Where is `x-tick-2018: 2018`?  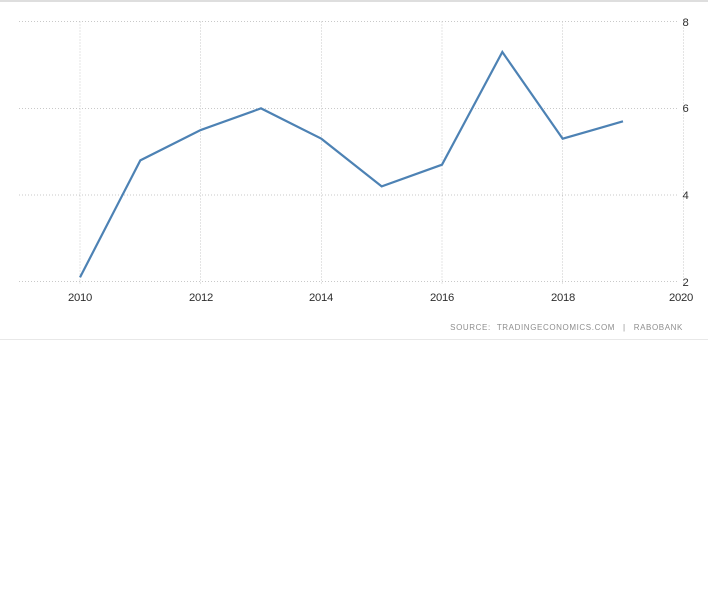 x-tick-2018: 2018 is located at coordinates (563, 298).